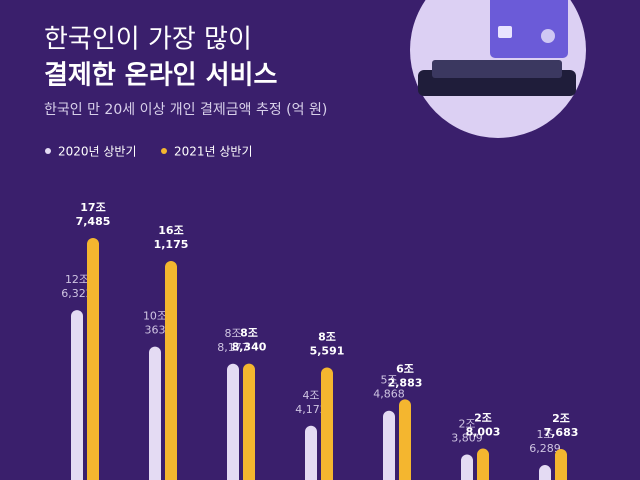  I want to click on value-label: 5,591, so click(327, 350).